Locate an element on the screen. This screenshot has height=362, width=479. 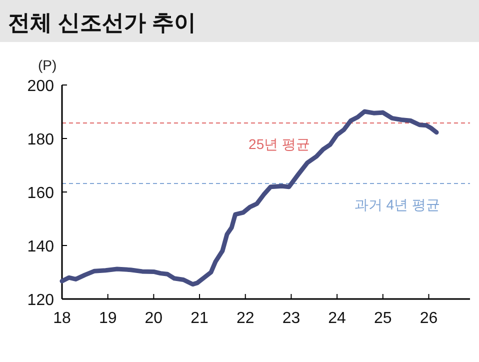
y-axis-title: (P) is located at coordinates (47, 65).